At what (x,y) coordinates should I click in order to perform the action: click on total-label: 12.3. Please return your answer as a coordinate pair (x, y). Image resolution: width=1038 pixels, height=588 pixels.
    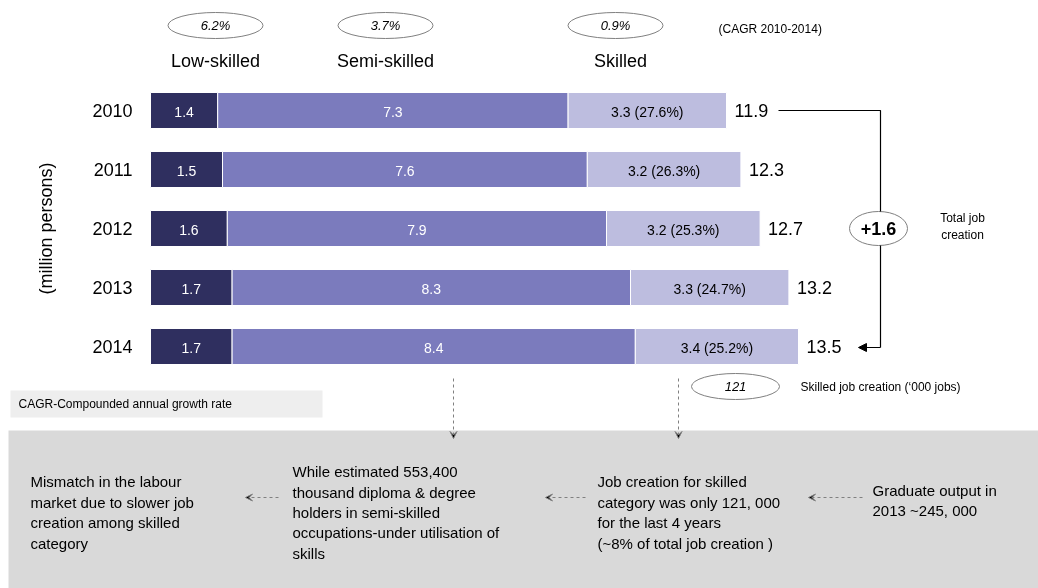
    Looking at the image, I should click on (766, 170).